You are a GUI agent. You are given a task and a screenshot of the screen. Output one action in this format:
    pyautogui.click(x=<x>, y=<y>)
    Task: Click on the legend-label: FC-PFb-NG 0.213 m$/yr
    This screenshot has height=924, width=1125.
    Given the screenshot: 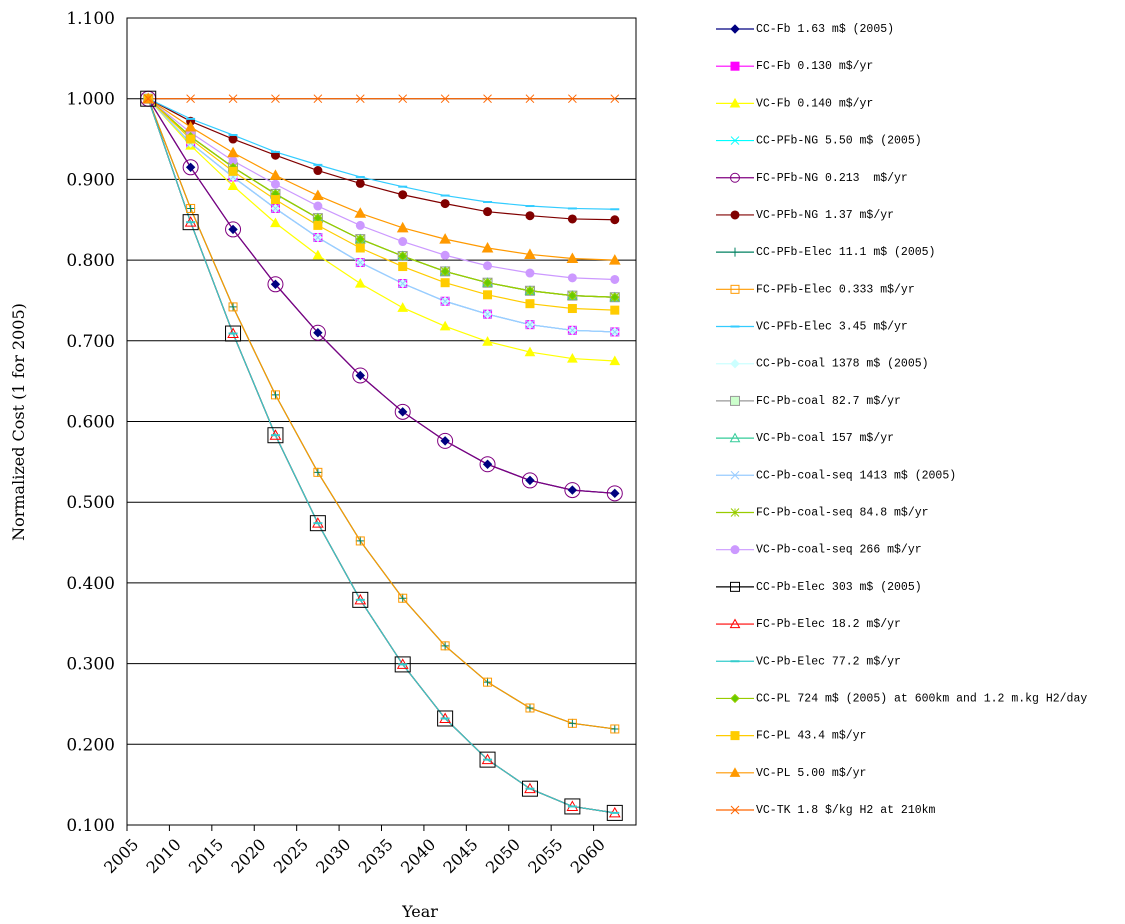 What is the action you would take?
    pyautogui.click(x=832, y=178)
    